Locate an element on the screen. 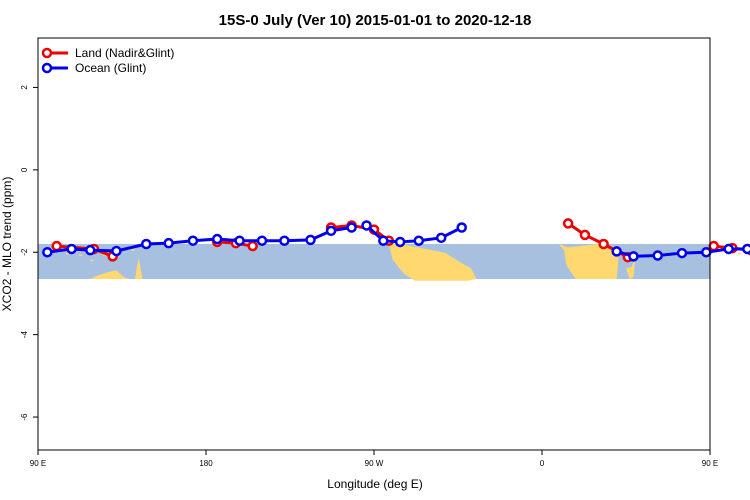  x-tick-label: 0 is located at coordinates (542, 463).